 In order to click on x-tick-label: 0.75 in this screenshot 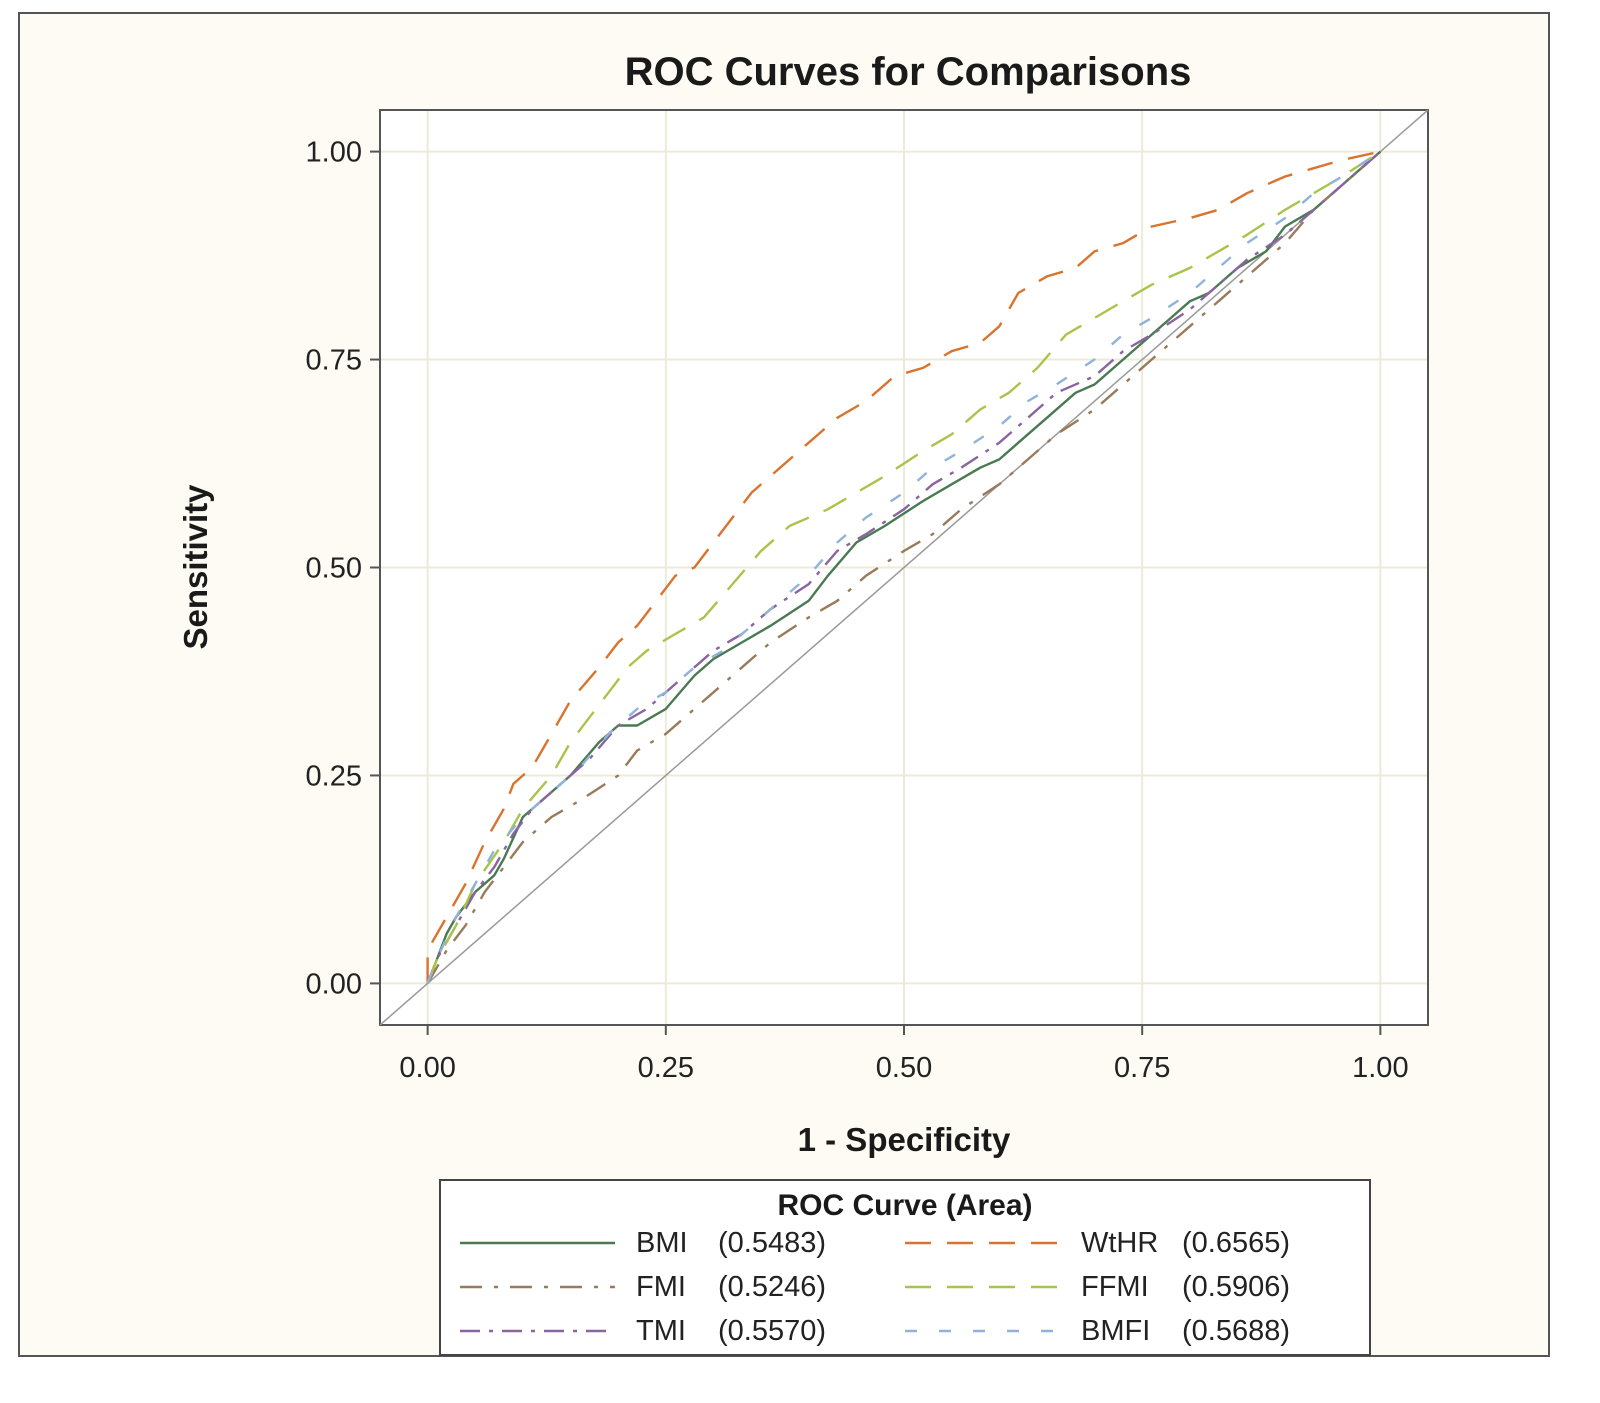, I will do `click(1142, 1068)`.